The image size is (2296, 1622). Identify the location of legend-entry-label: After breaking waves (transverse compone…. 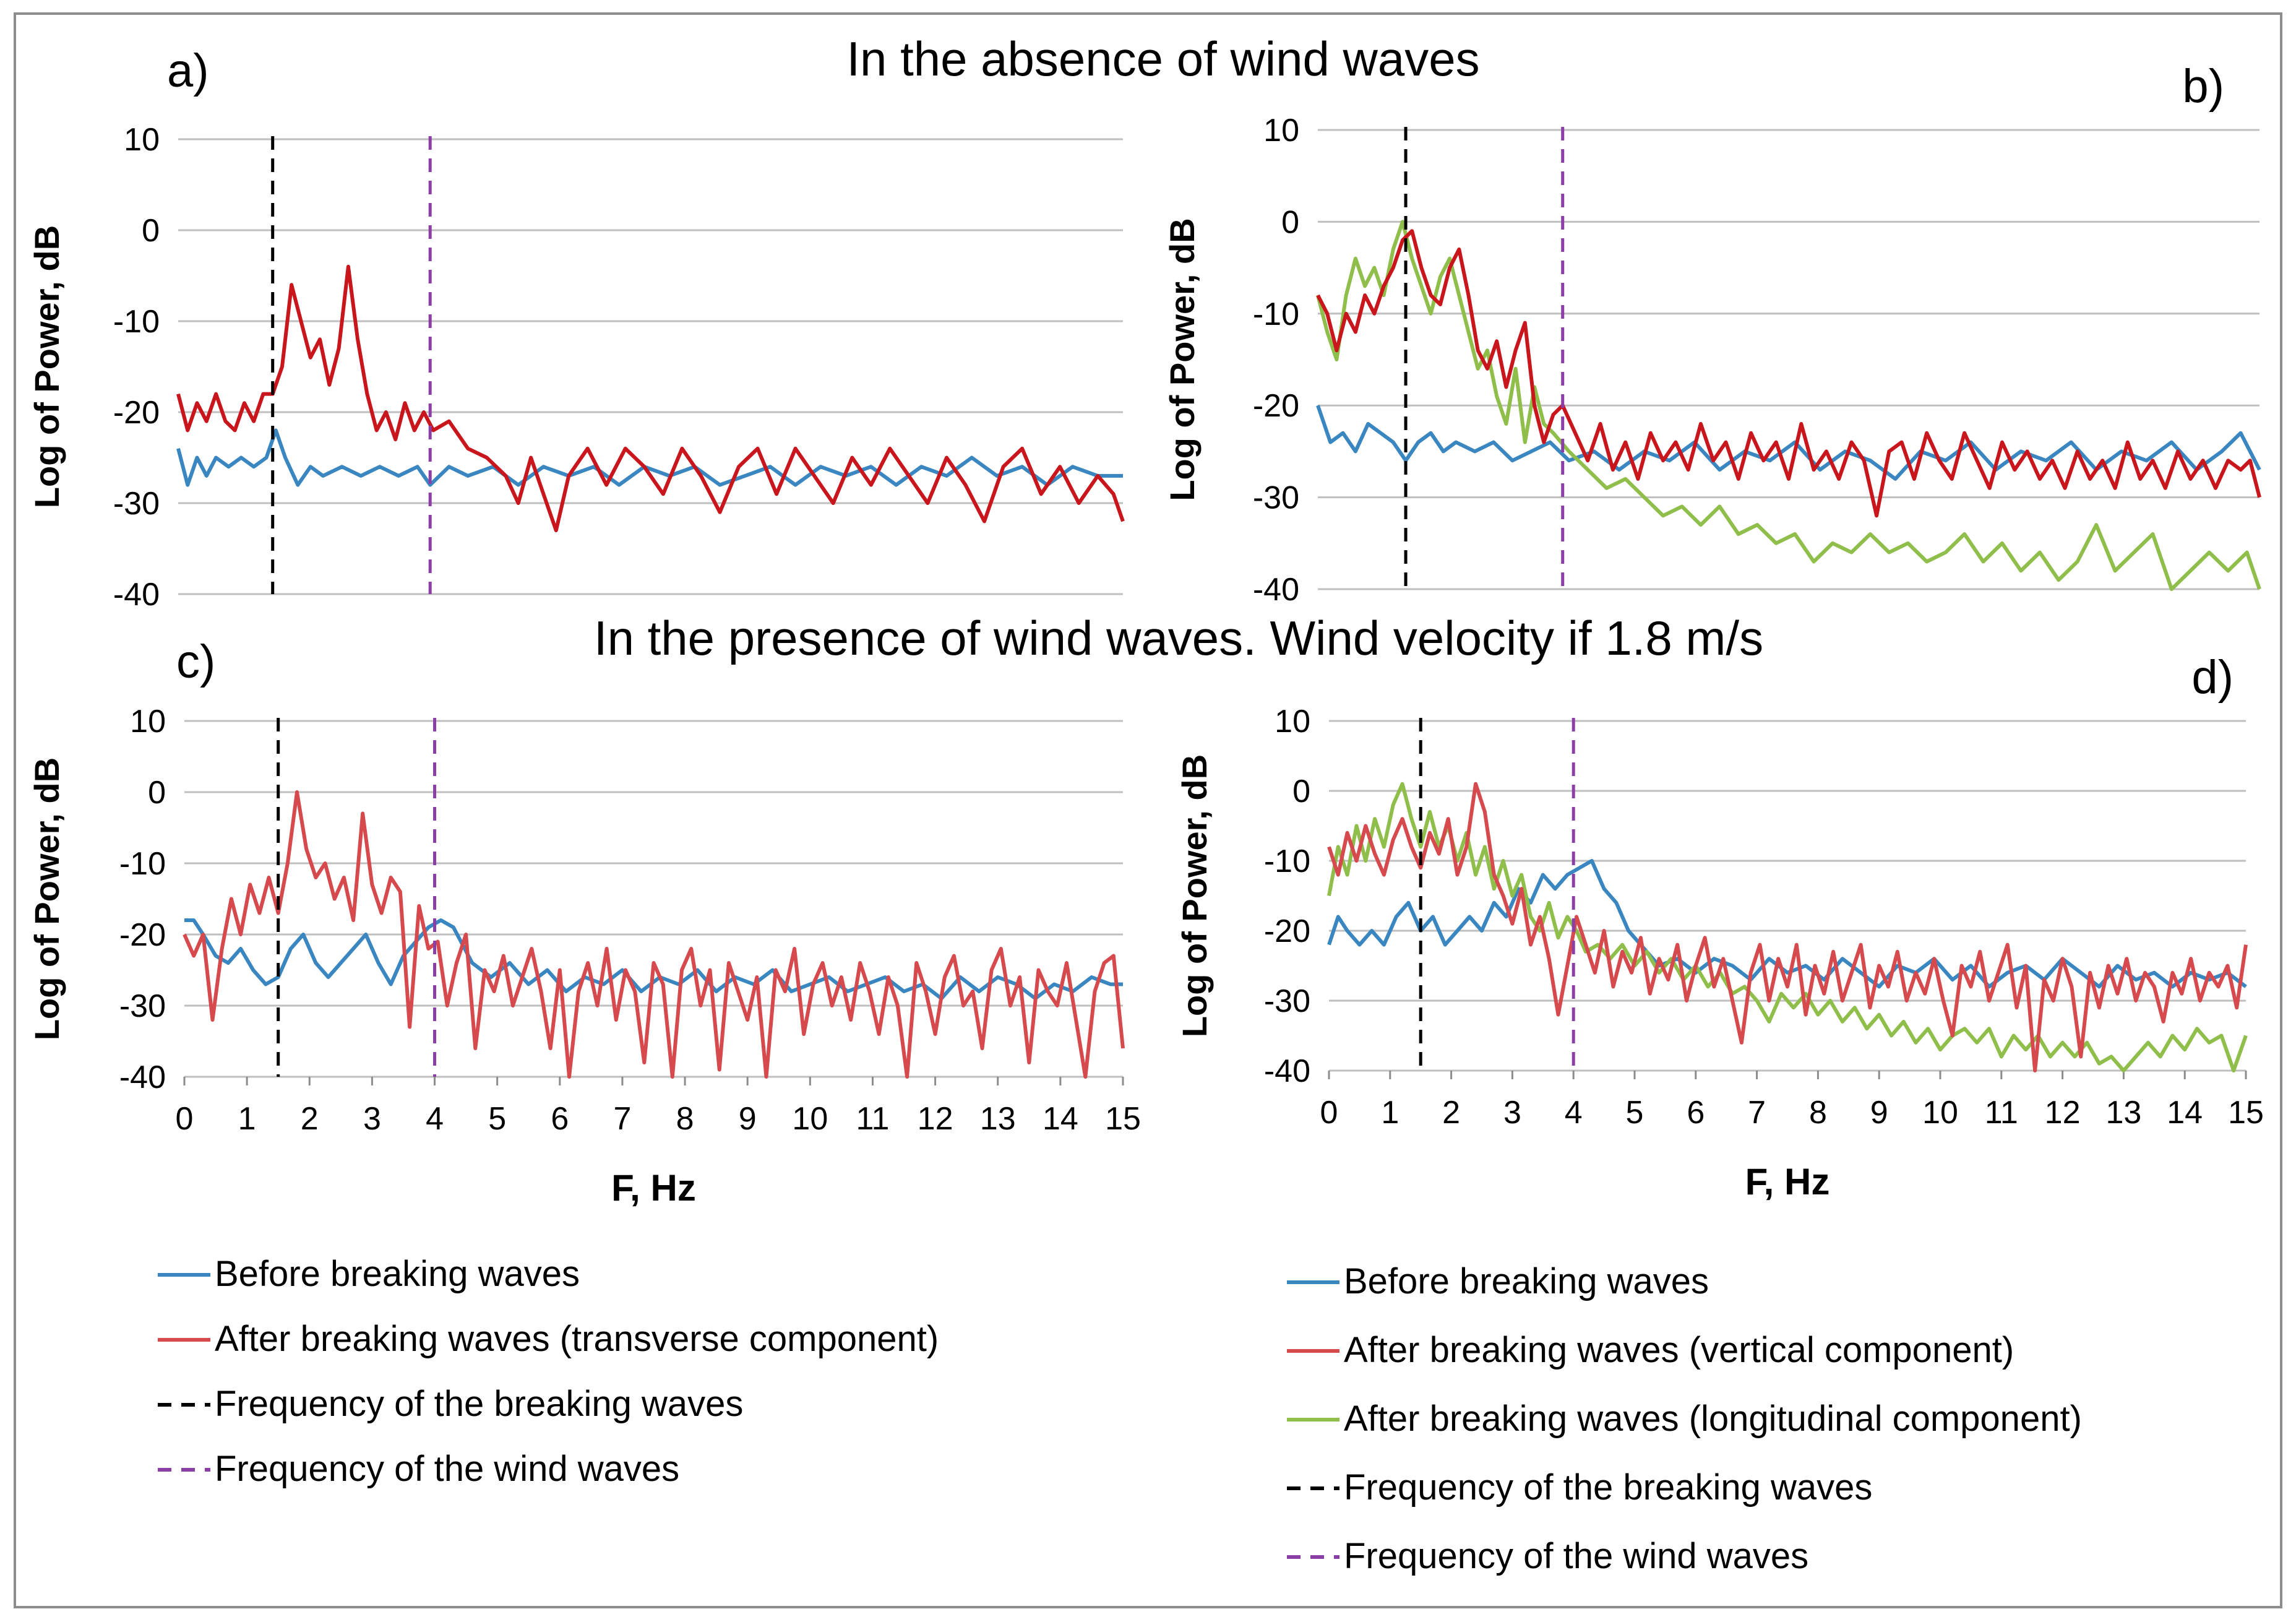
(577, 1339).